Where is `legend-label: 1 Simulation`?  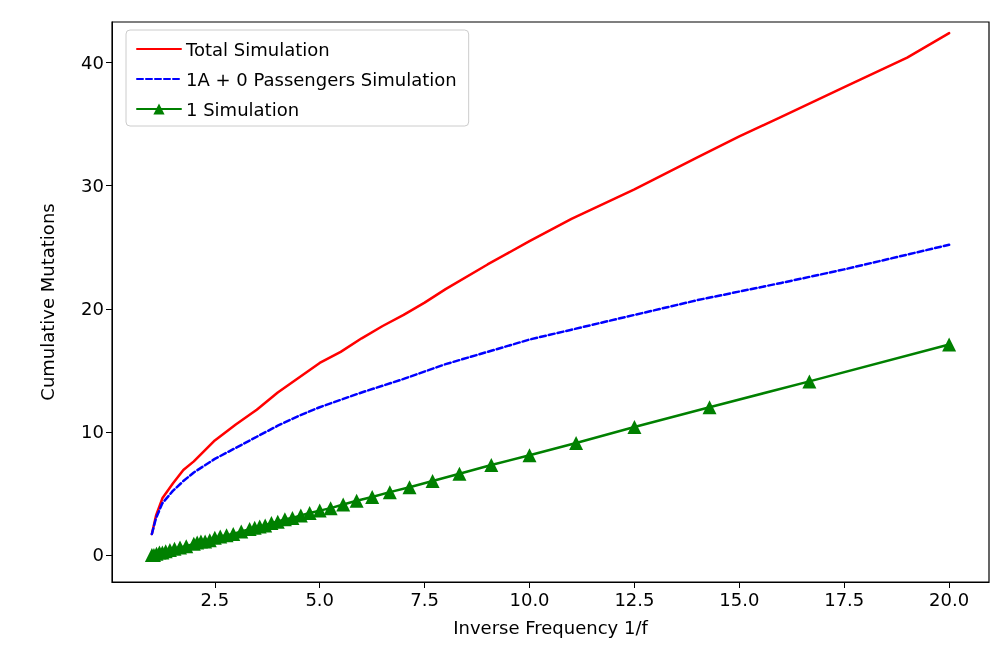 legend-label: 1 Simulation is located at coordinates (243, 109).